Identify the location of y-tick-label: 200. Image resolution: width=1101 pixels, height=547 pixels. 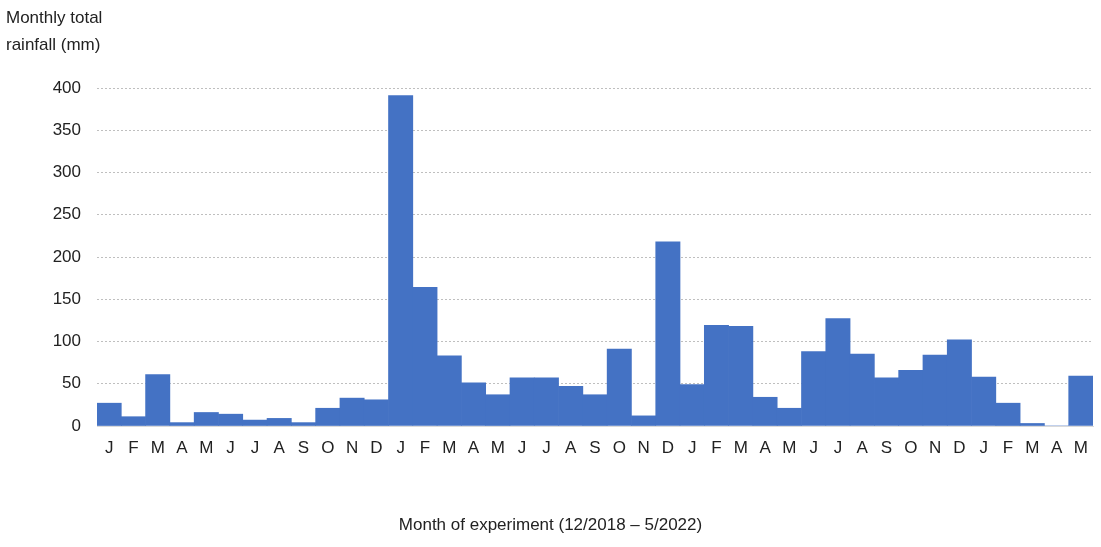
(66, 256).